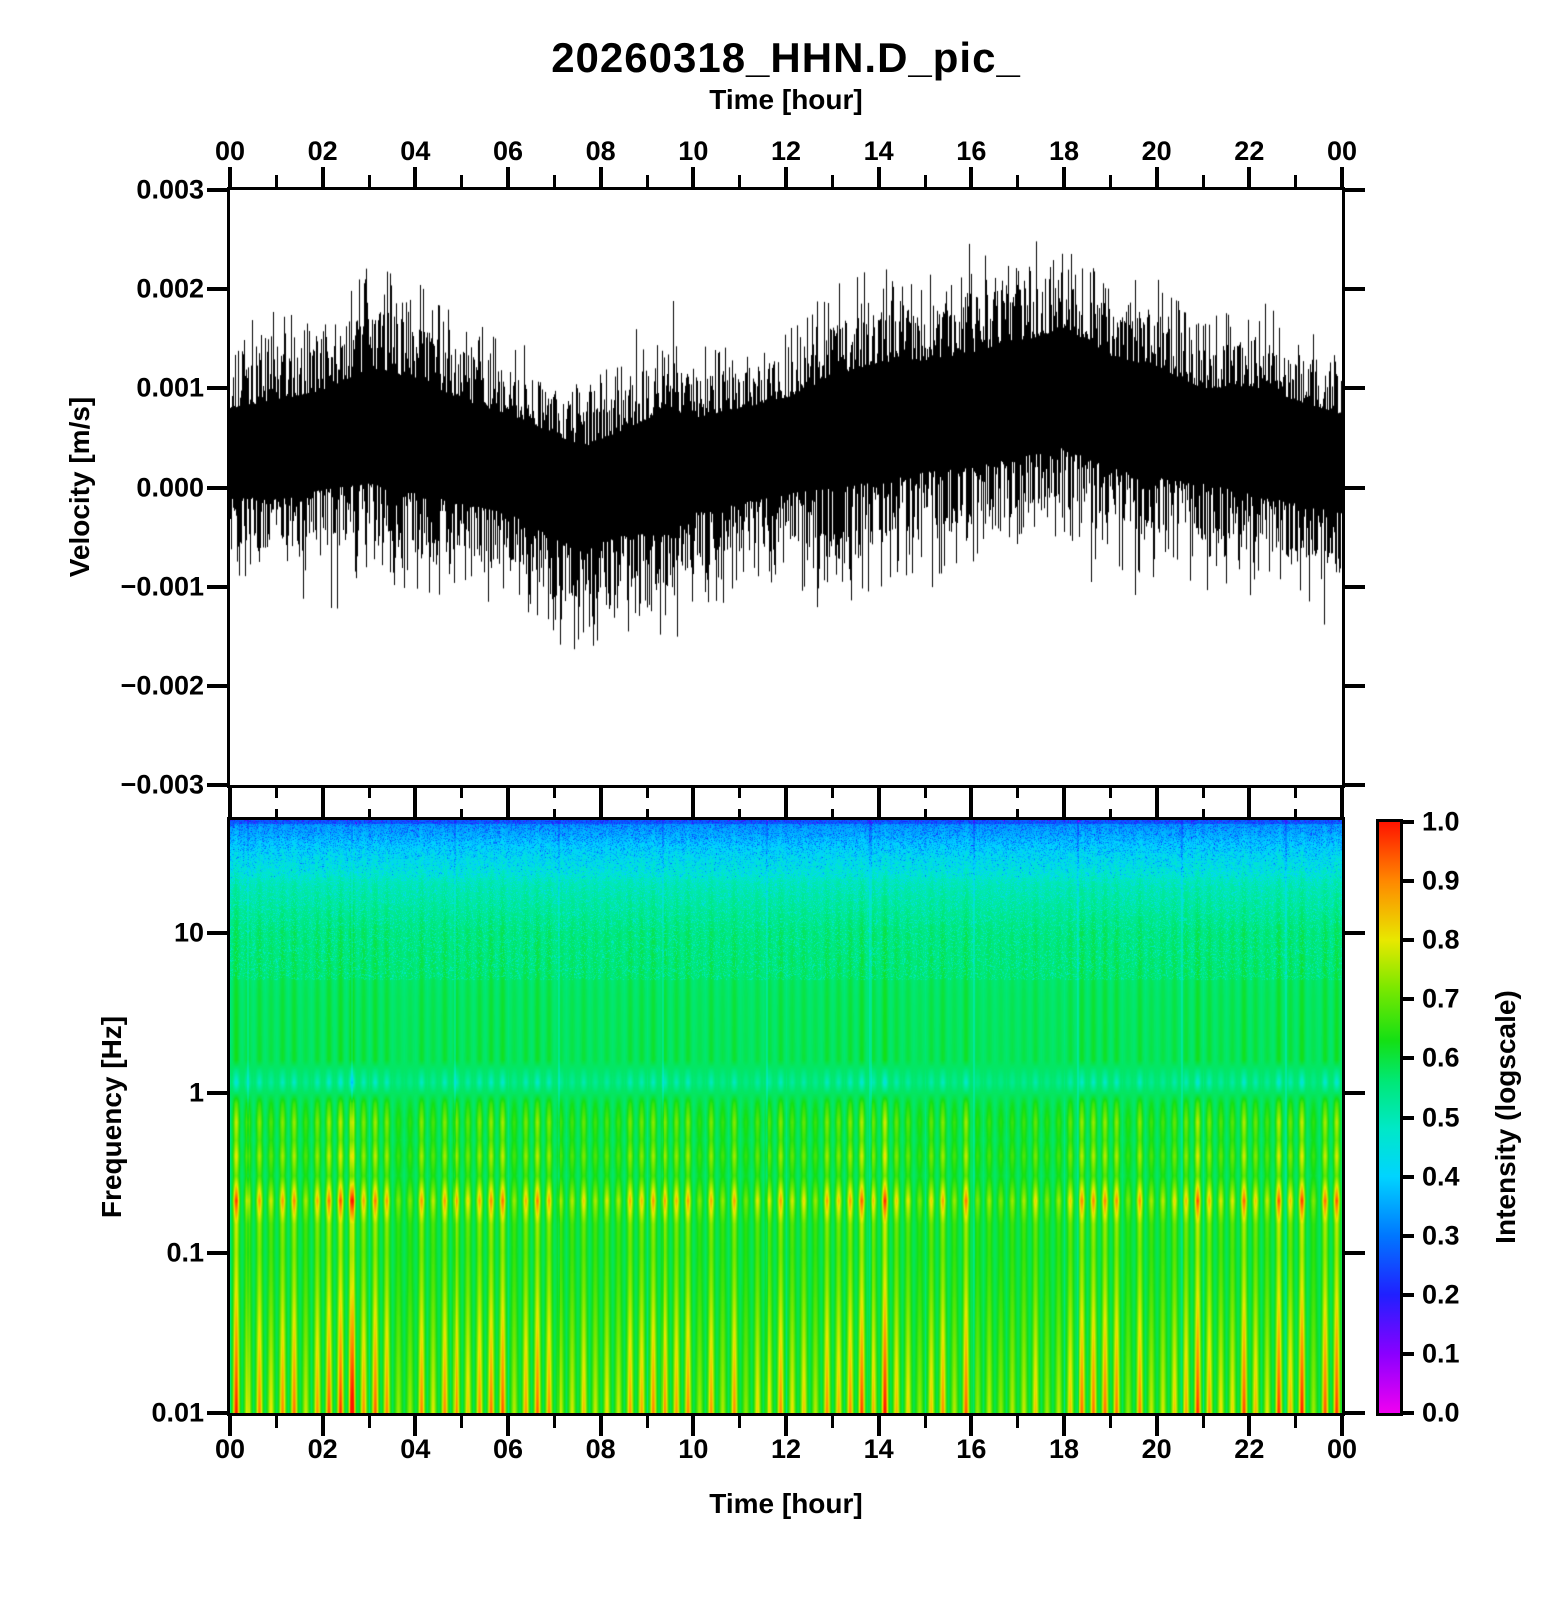  I want to click on colorbar-tick-label: 0.2, so click(1441, 1294).